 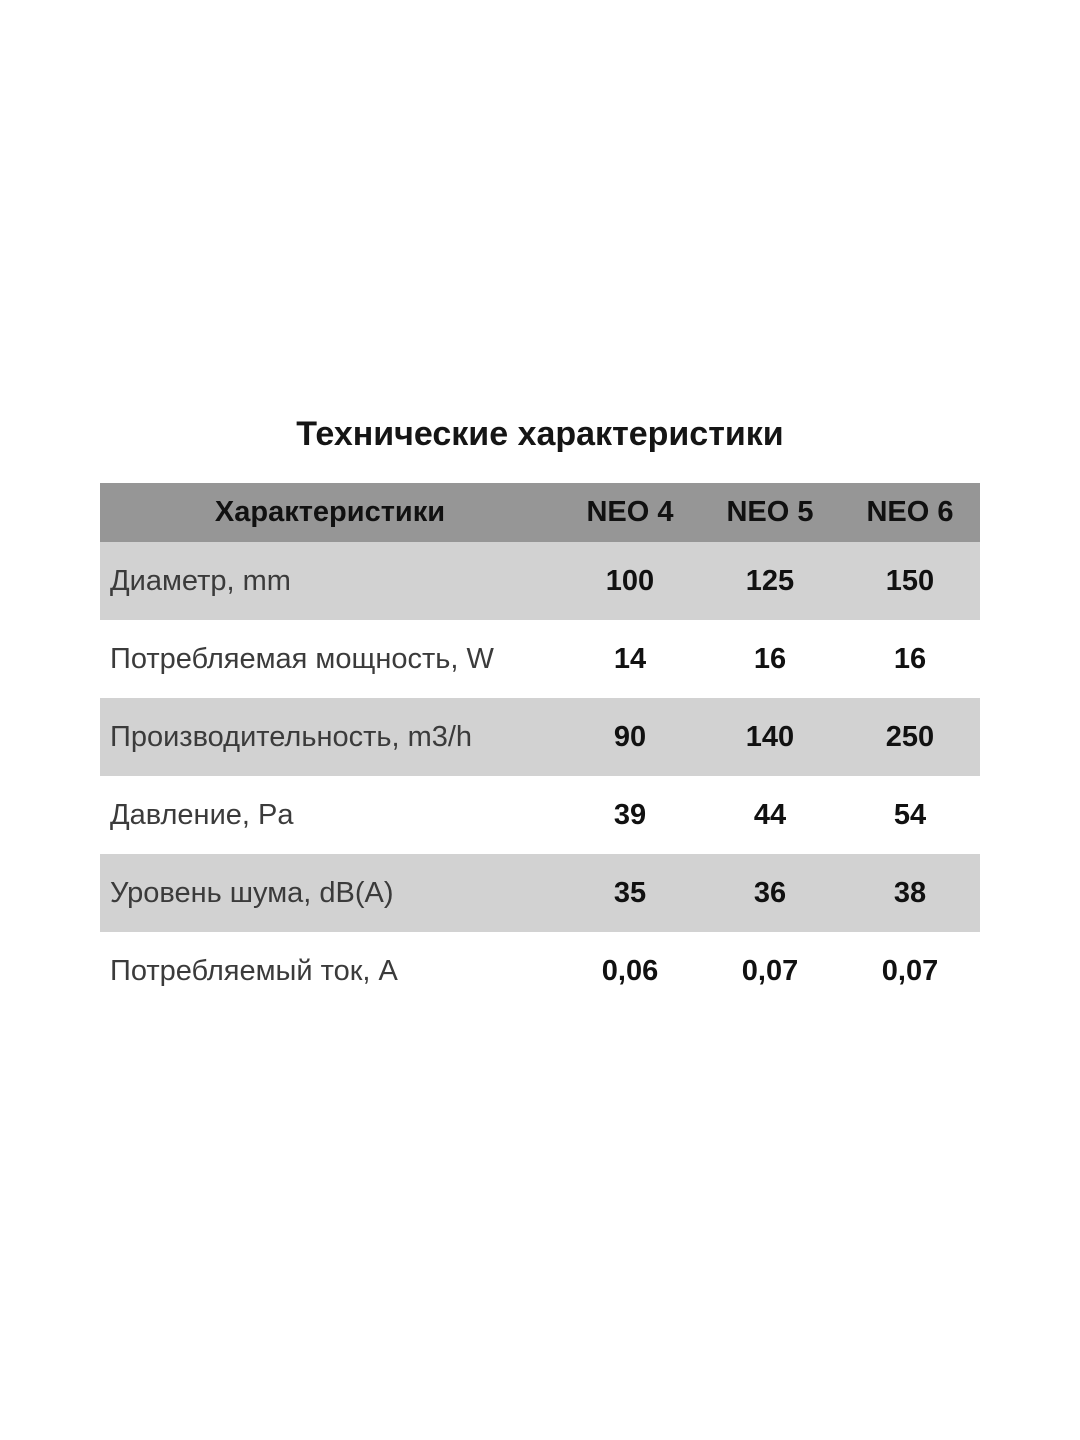 What do you see at coordinates (910, 580) in the screenshot?
I see `row-value-neo6: 150` at bounding box center [910, 580].